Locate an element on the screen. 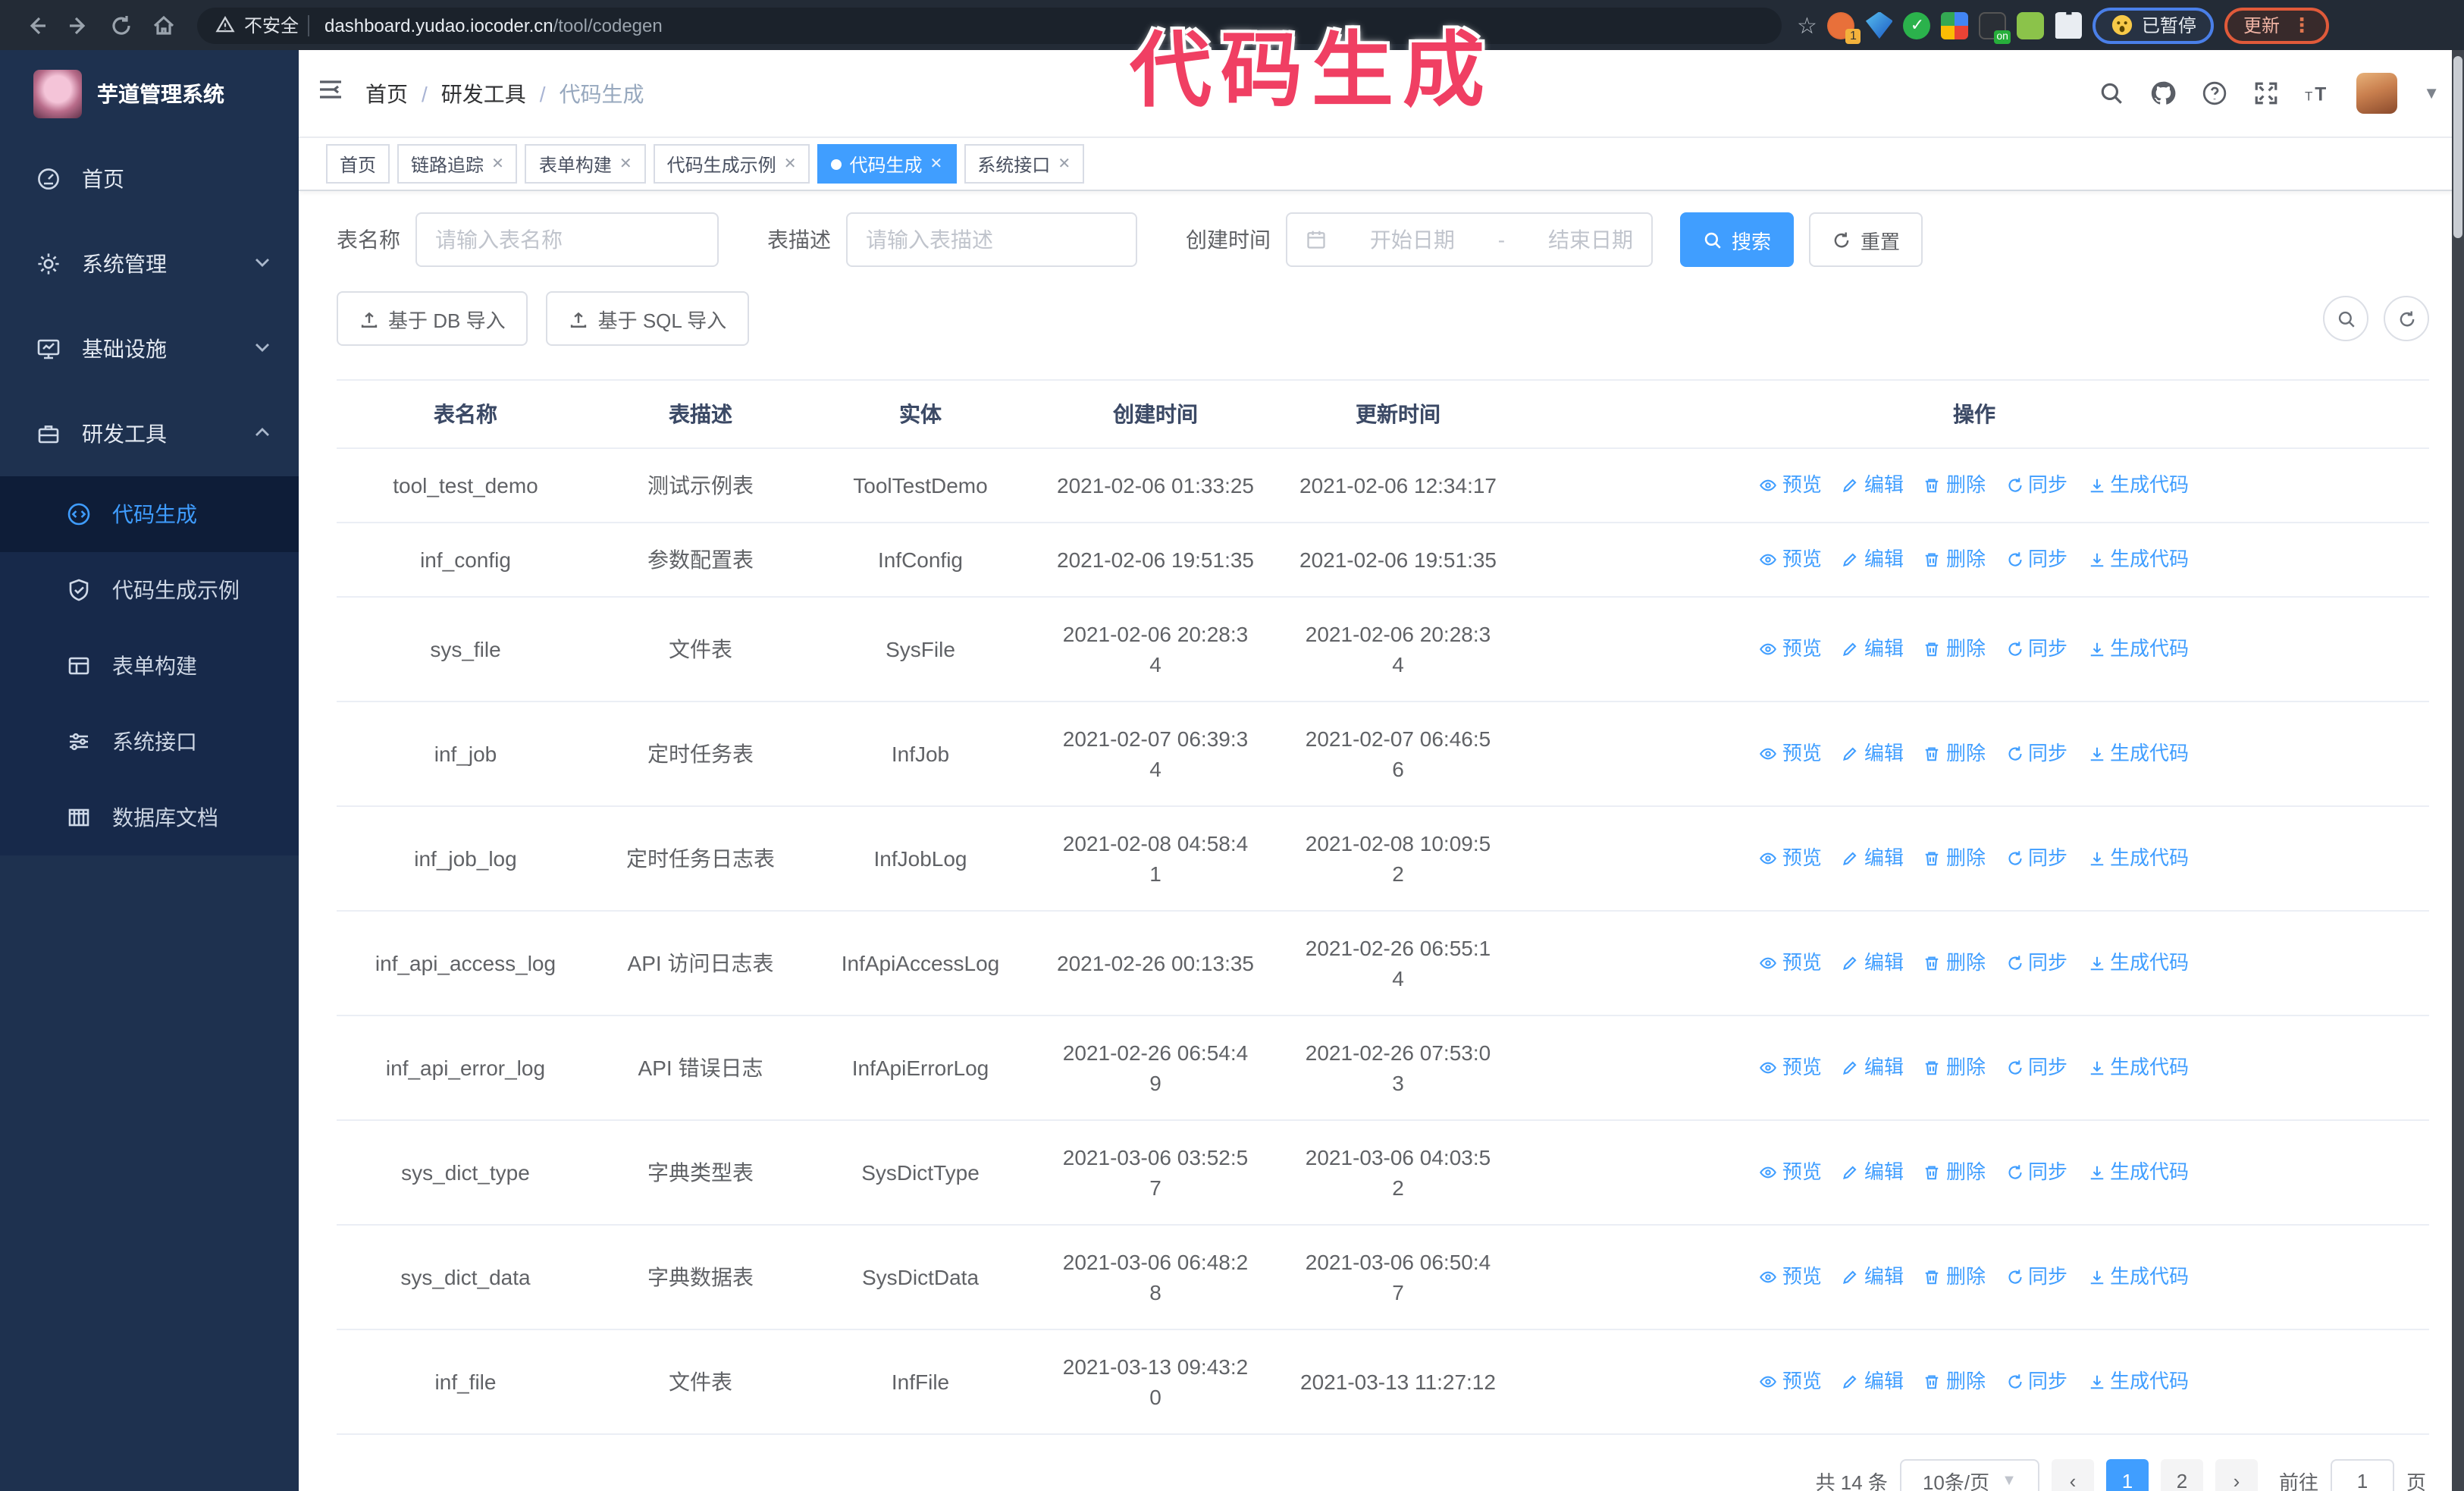  scrollbar-thumb is located at coordinates (2458, 147).